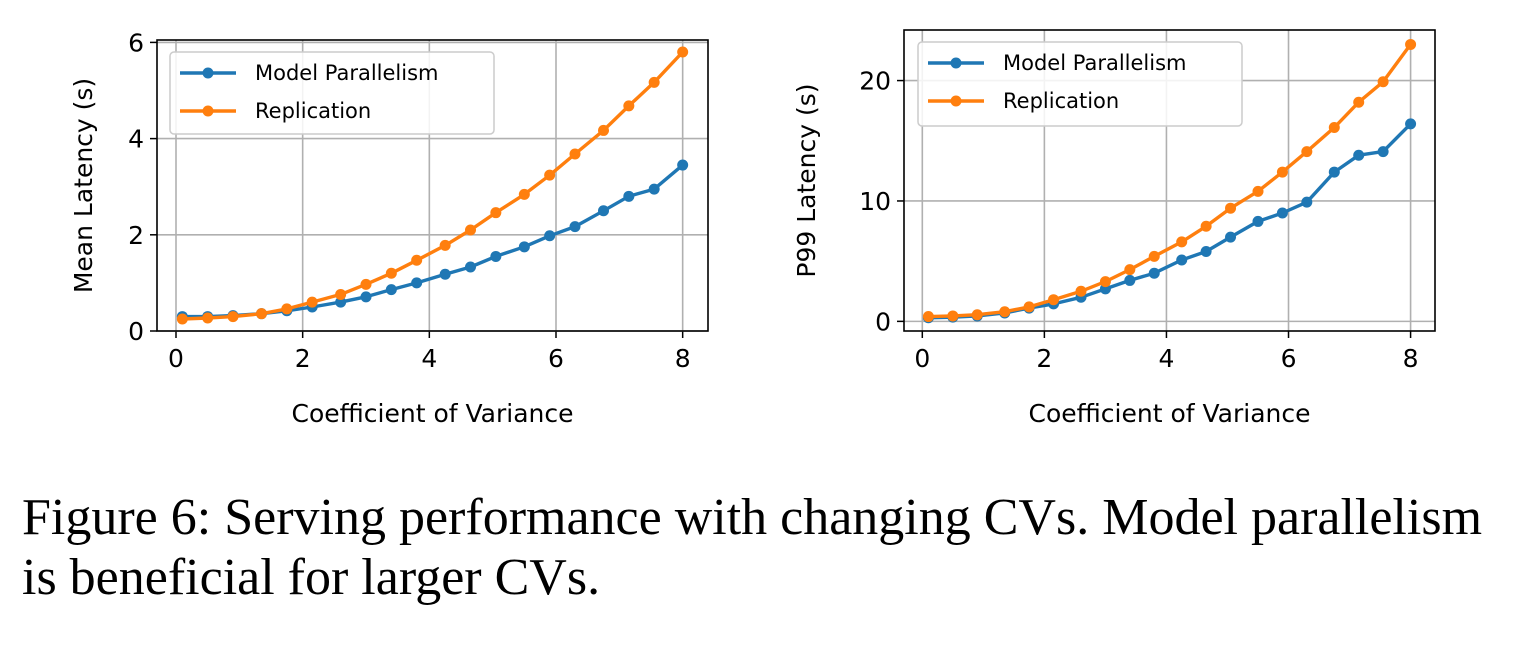  What do you see at coordinates (875, 81) in the screenshot?
I see `y-tick-label: 20` at bounding box center [875, 81].